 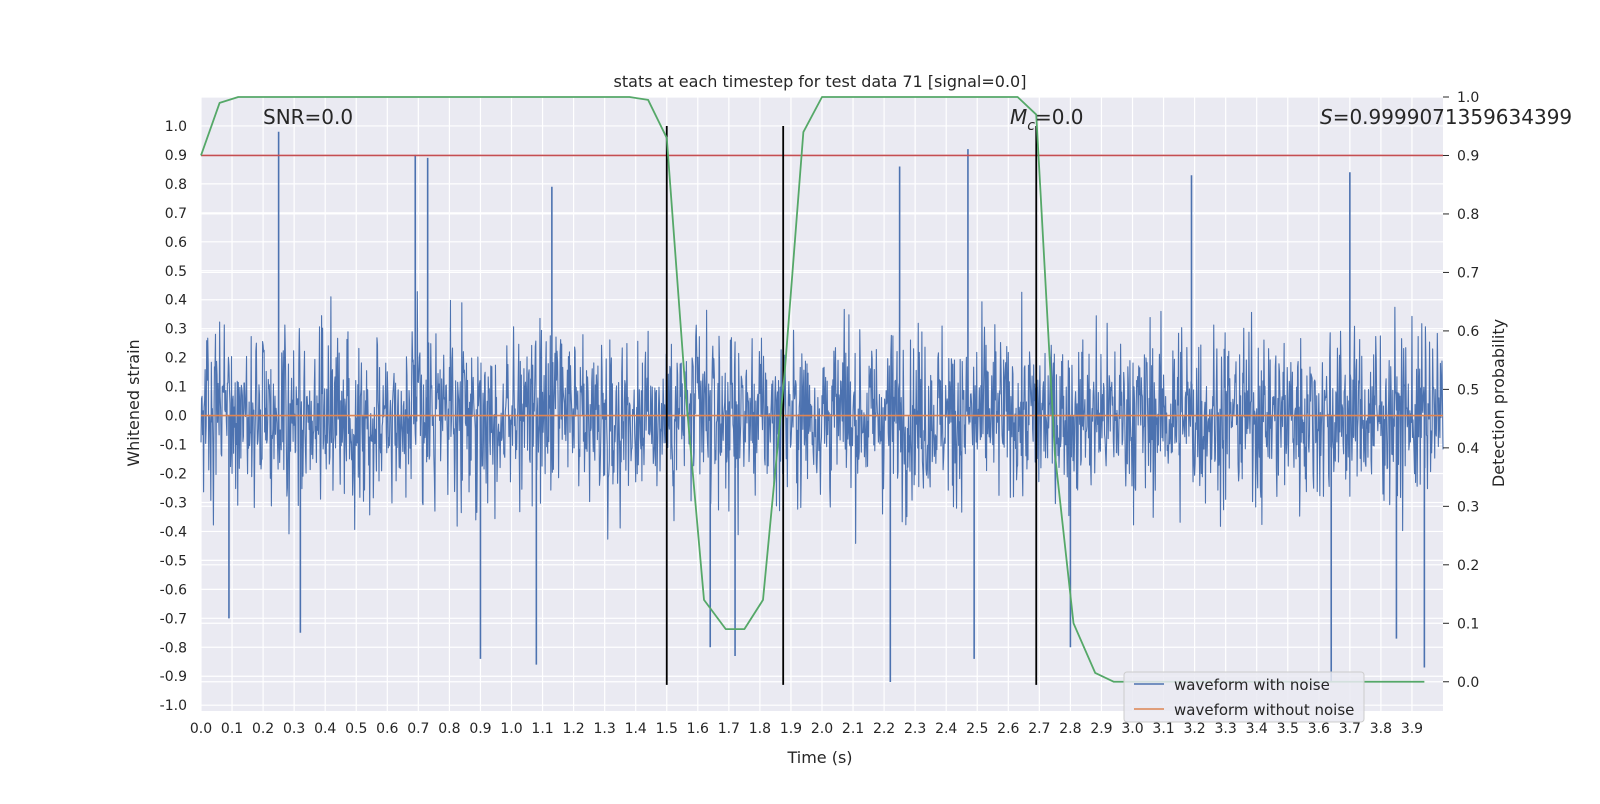 I want to click on x-tick-label: 0.5, so click(x=356, y=729).